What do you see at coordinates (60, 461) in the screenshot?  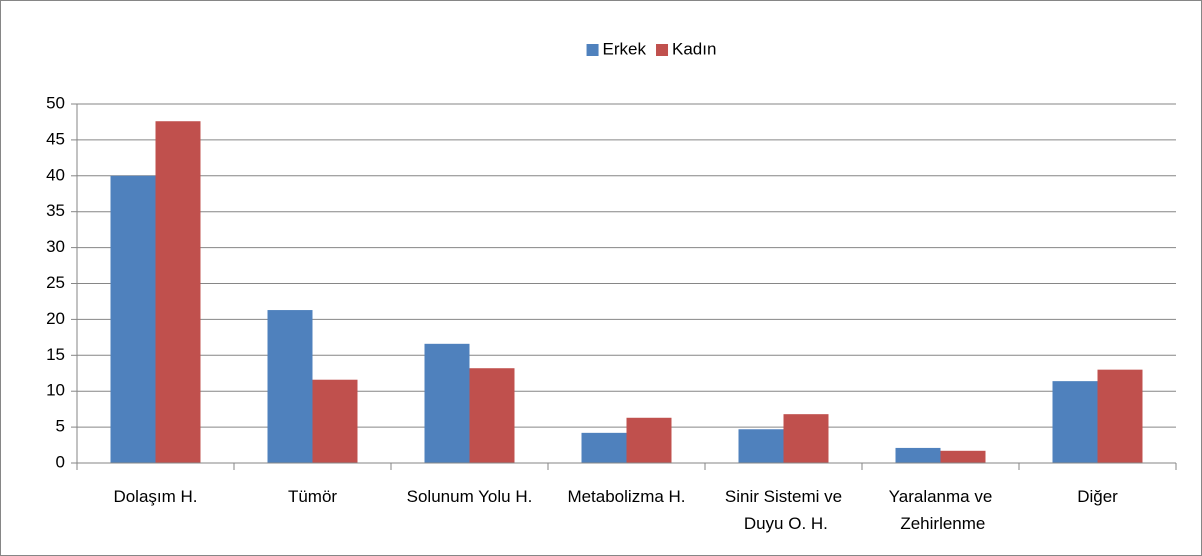 I see `y-tick-label: 0` at bounding box center [60, 461].